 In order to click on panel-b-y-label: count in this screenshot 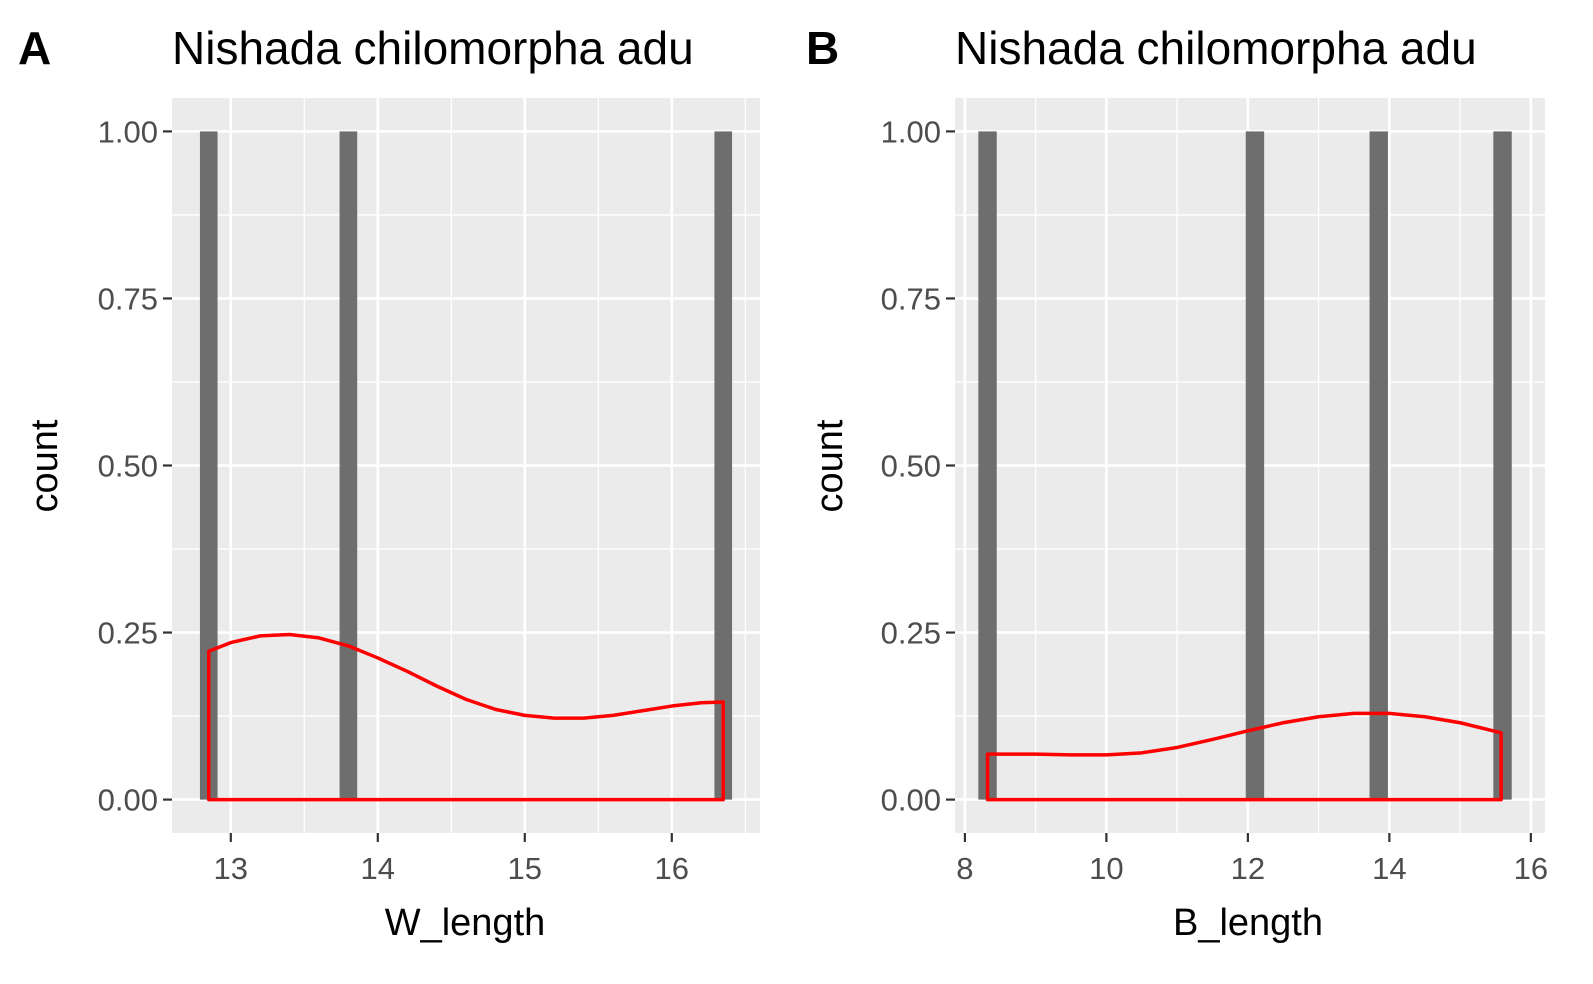, I will do `click(830, 465)`.